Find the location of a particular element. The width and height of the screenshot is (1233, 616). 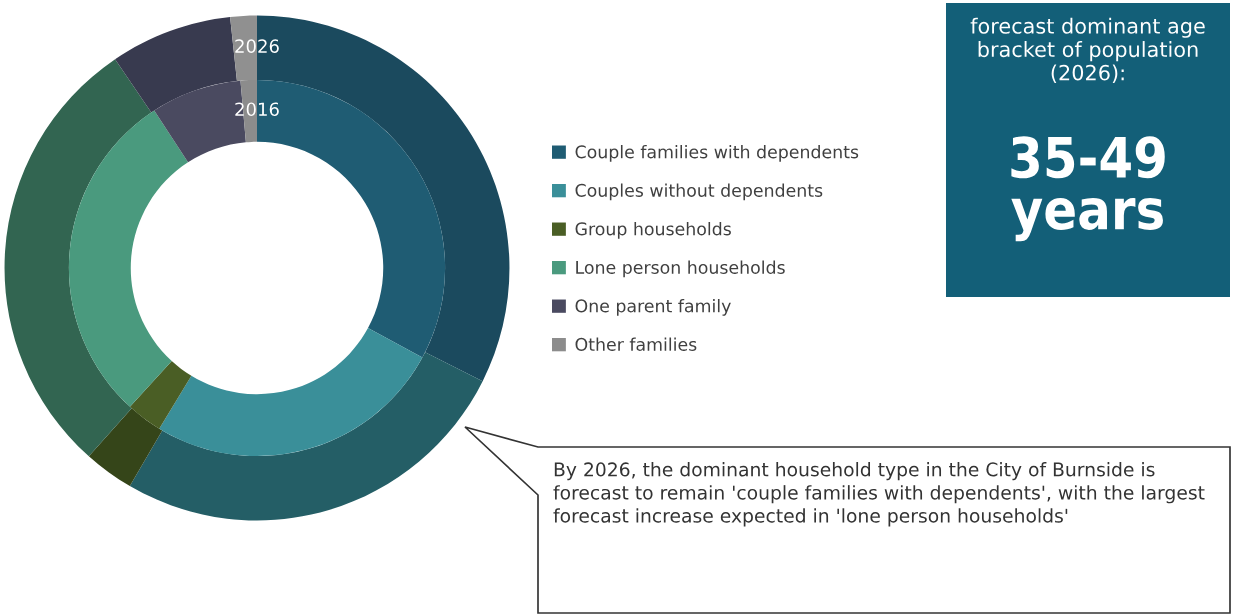

legend-label: Couple families with dependents is located at coordinates (717, 153).